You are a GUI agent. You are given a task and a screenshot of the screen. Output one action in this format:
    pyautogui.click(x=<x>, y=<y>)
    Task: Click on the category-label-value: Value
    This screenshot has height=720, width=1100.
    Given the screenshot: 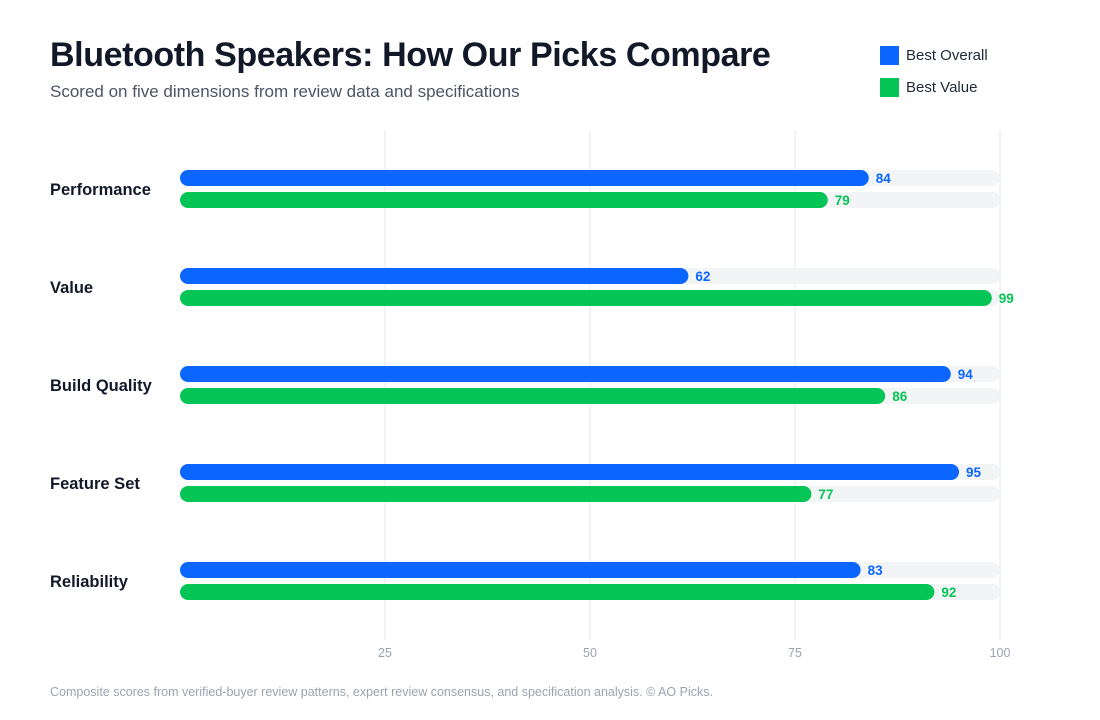 What is the action you would take?
    pyautogui.click(x=71, y=288)
    